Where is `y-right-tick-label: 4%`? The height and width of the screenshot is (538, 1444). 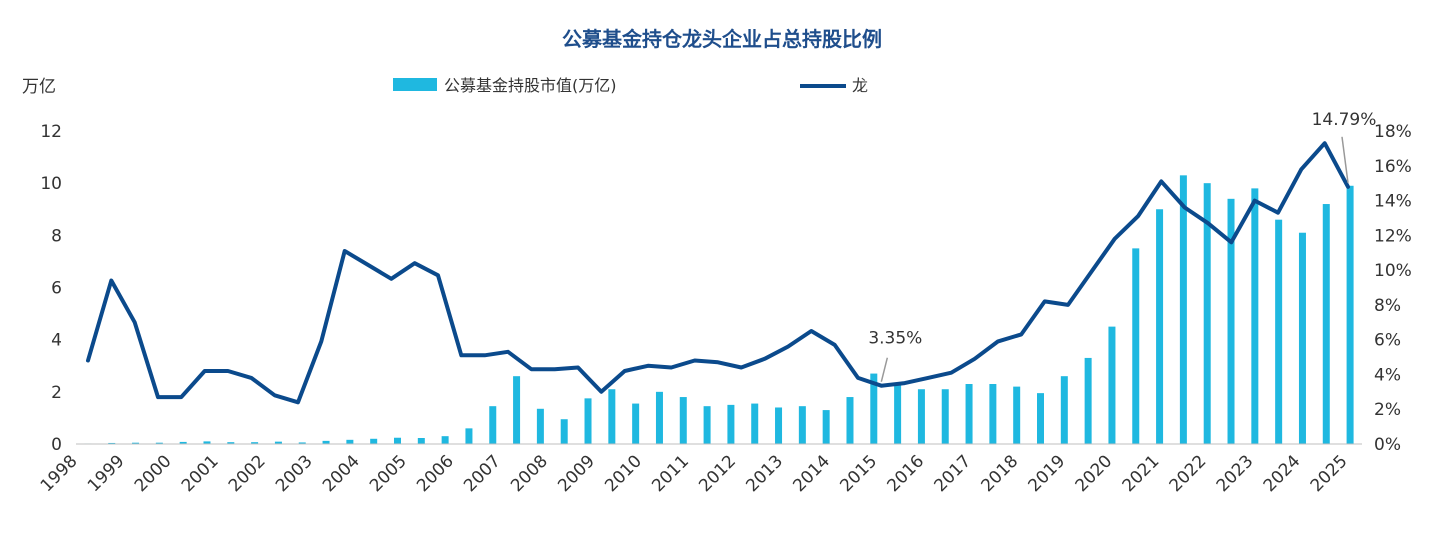
y-right-tick-label: 4% is located at coordinates (1387, 375).